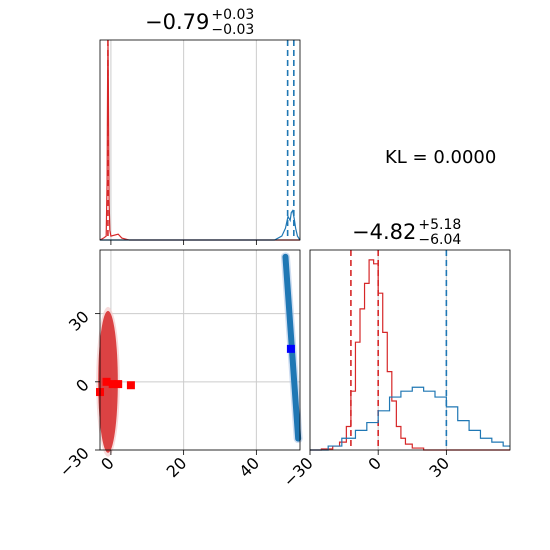 The height and width of the screenshot is (550, 550). What do you see at coordinates (441, 157) in the screenshot?
I see `kl-annotation: KL = 0.0000` at bounding box center [441, 157].